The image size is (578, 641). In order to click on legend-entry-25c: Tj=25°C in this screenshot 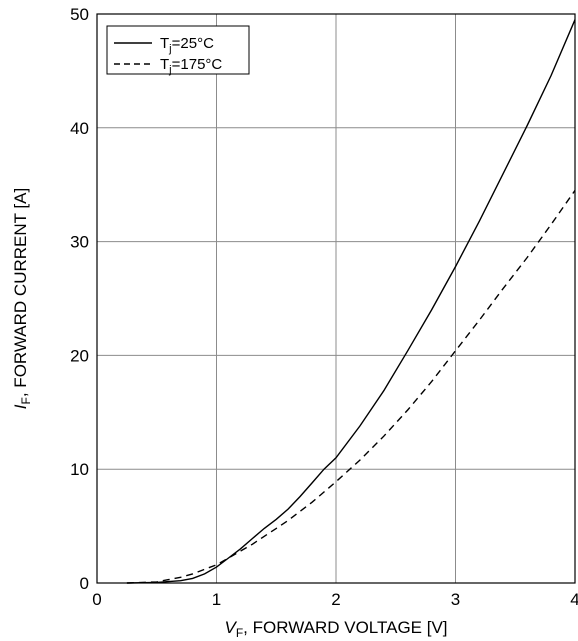, I will do `click(187, 45)`.